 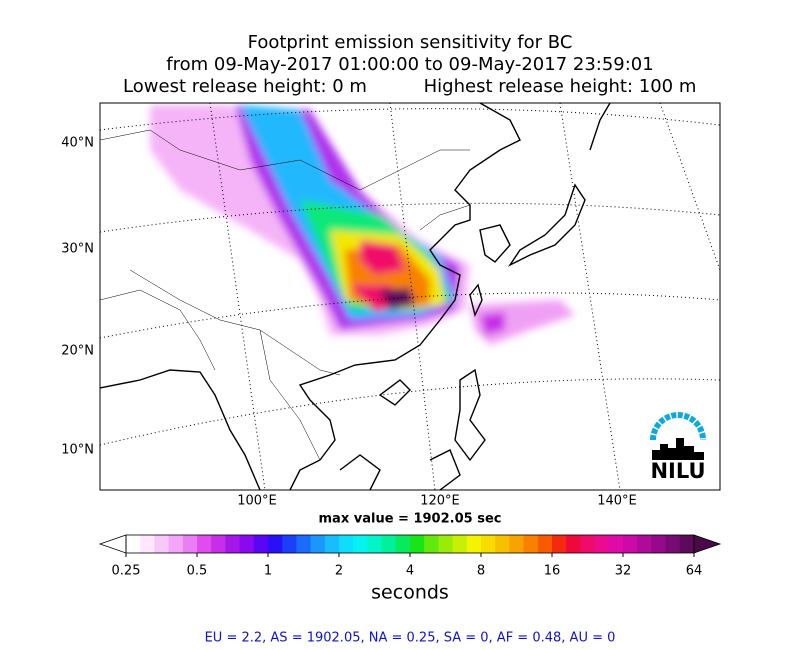 What do you see at coordinates (77, 143) in the screenshot?
I see `lat-label: 40°N` at bounding box center [77, 143].